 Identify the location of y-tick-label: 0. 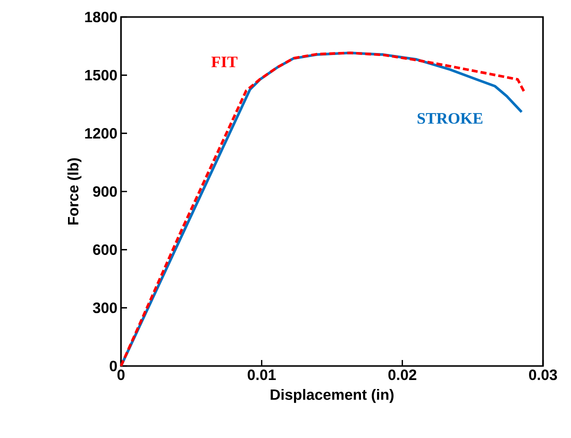
(113, 366).